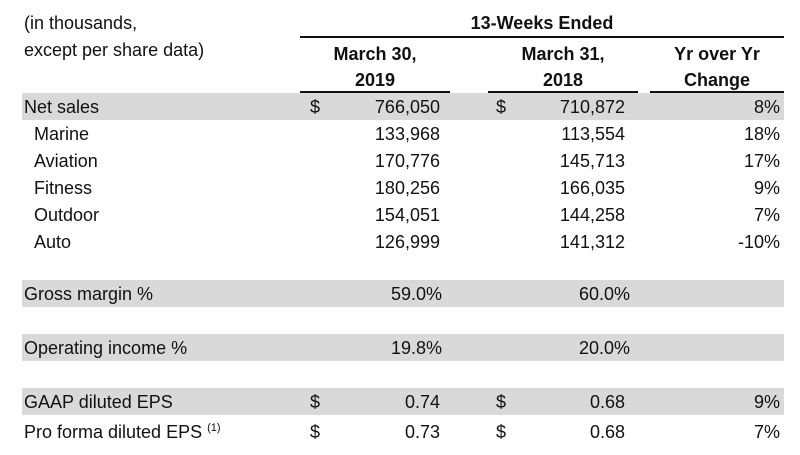 The image size is (800, 455). I want to click on col-change-header-line1: Yr over Yr, so click(717, 54).